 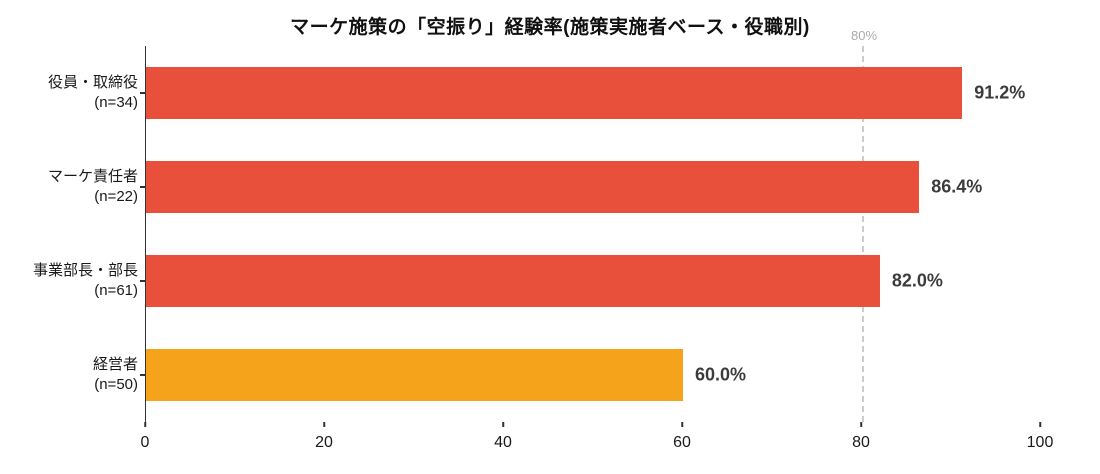 I want to click on category-label: 役員・取締役 (n=34), so click(x=93, y=93).